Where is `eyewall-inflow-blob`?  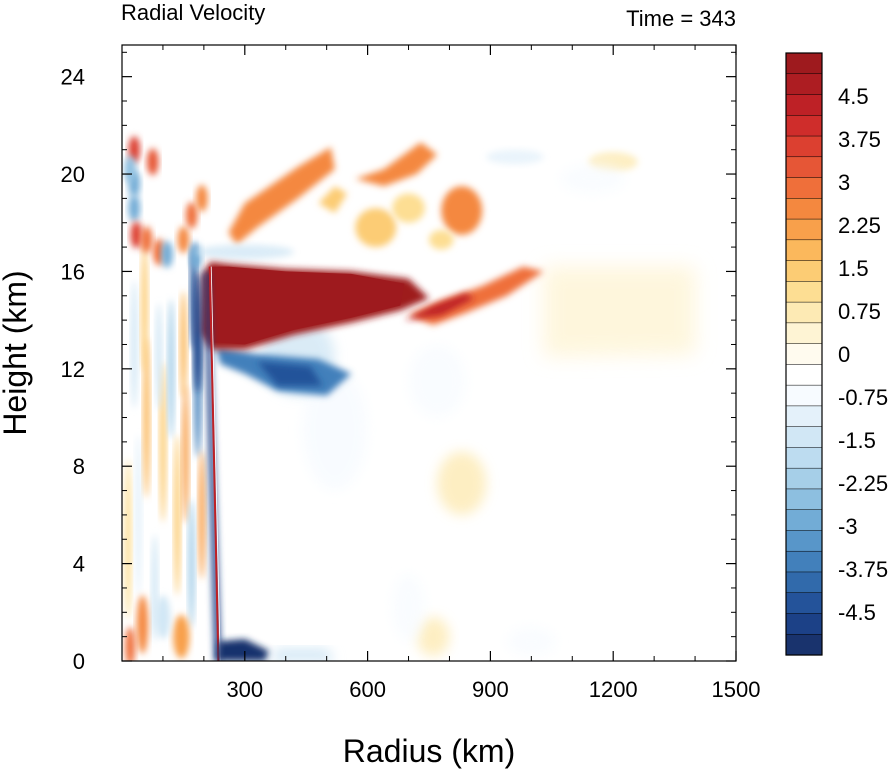
eyewall-inflow-blob is located at coordinates (197, 332).